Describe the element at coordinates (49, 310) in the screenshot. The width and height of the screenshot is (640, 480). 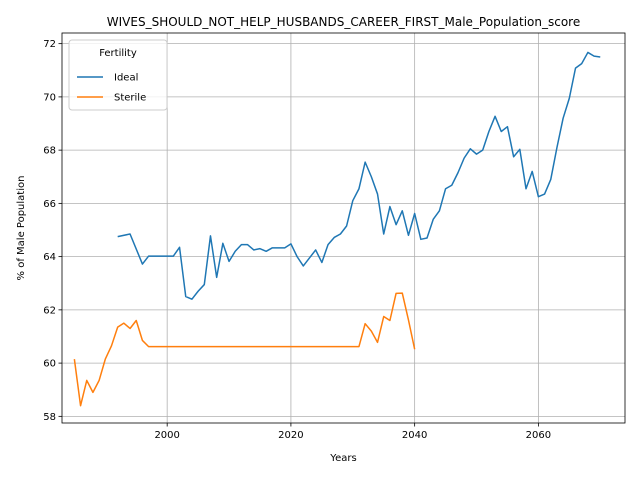
I see `y-tick-label: 62` at that location.